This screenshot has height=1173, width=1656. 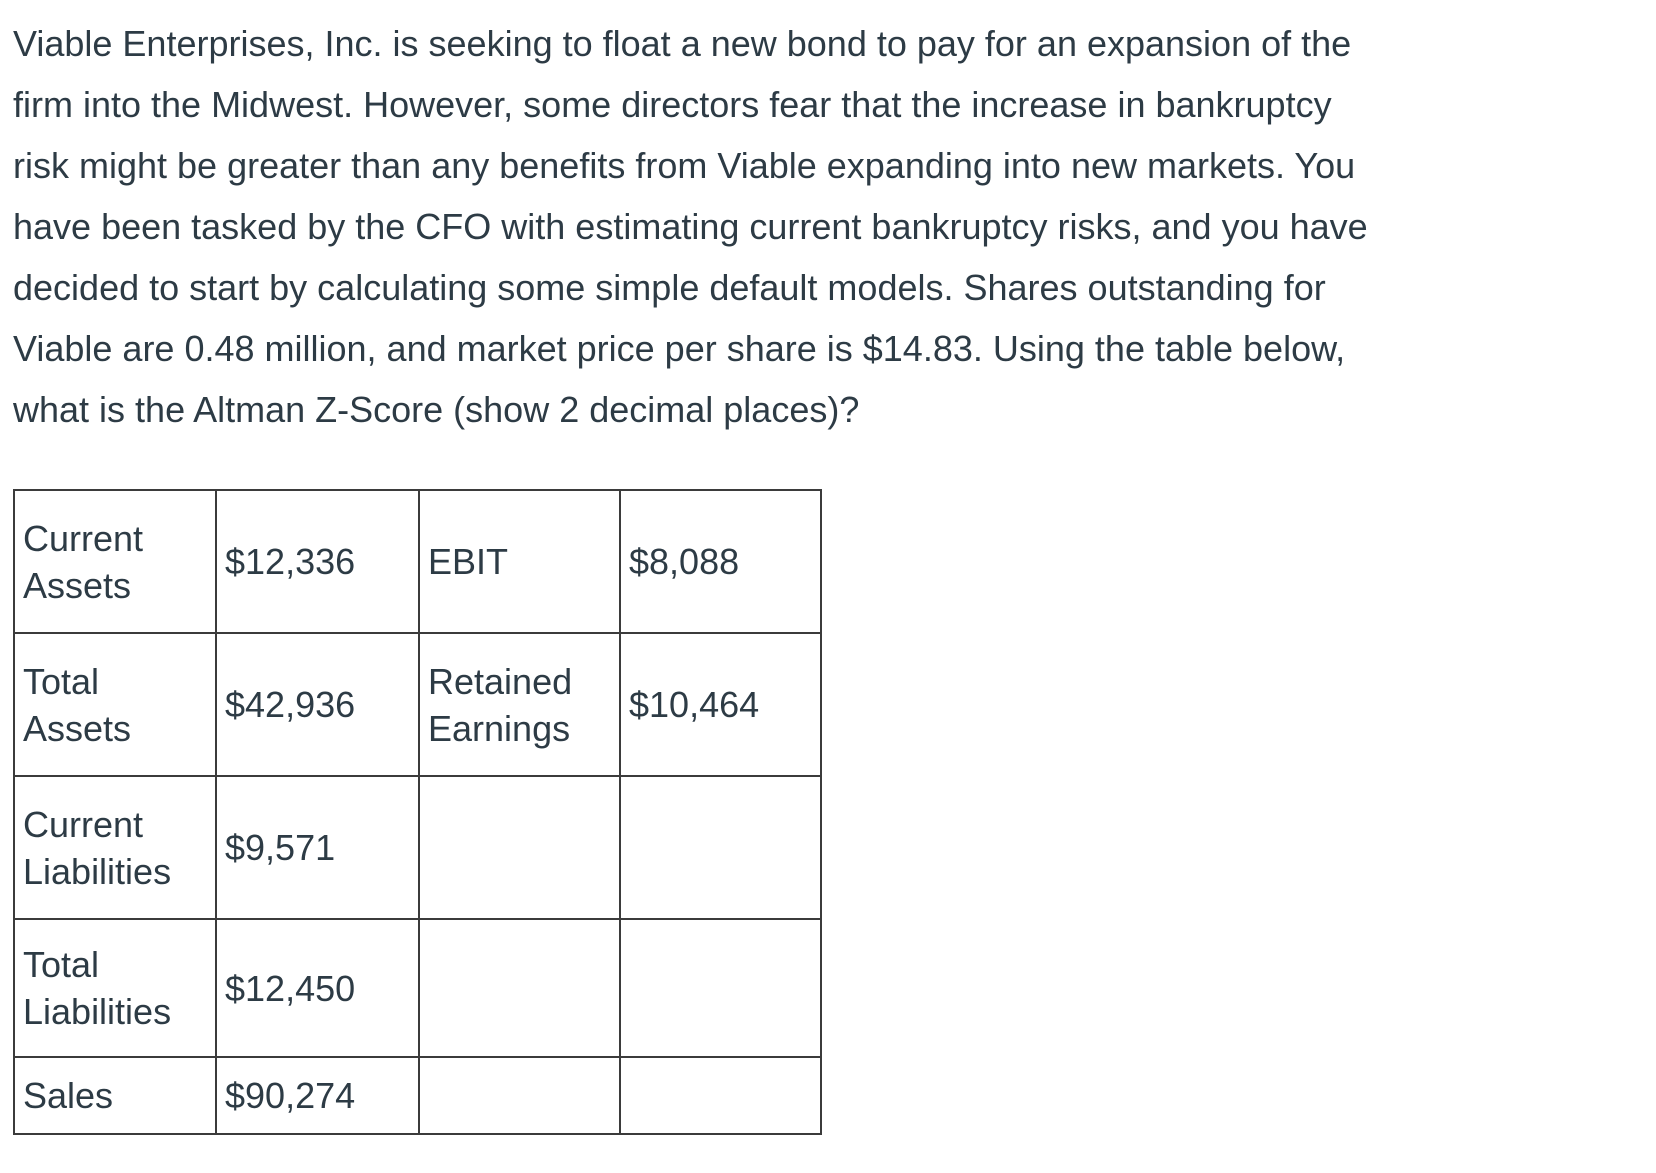 I want to click on table-cell-value: $42,936, so click(x=317, y=704).